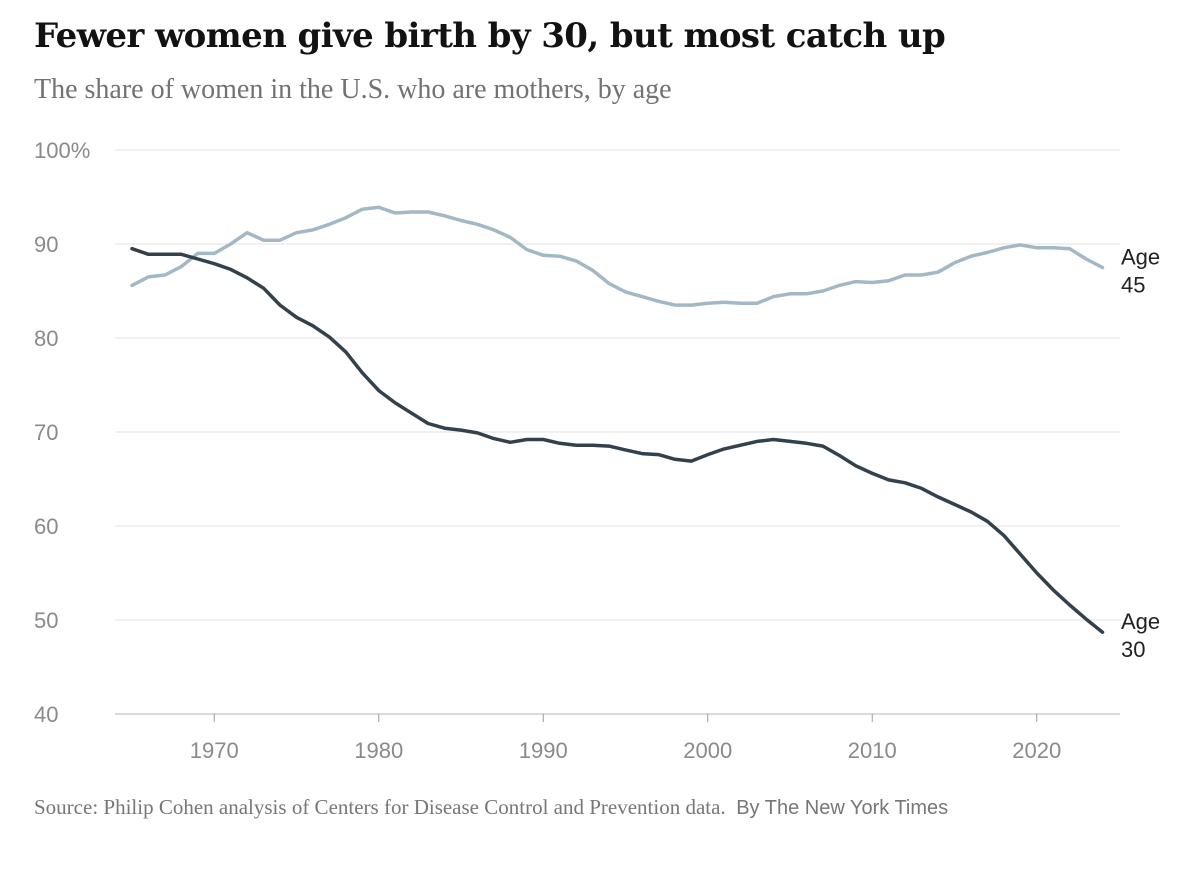  I want to click on x-tick-label: 1980, so click(378, 750).